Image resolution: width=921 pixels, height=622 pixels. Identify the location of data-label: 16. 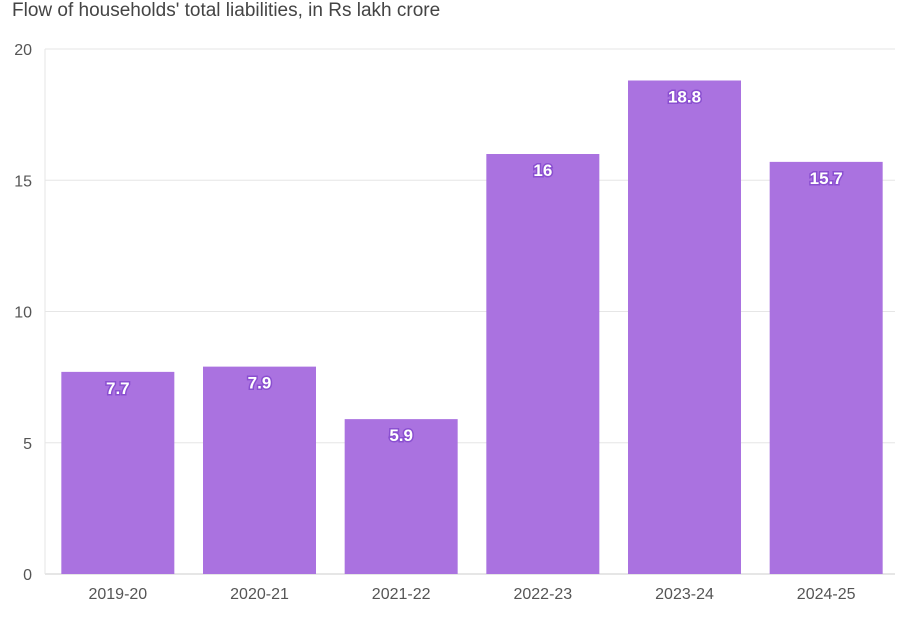
(542, 170).